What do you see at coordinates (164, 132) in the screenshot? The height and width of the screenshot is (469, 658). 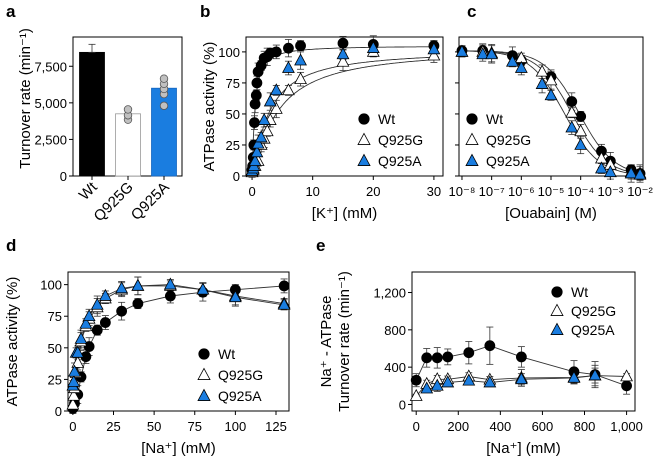 I see `panel-a-bar-q925a` at bounding box center [164, 132].